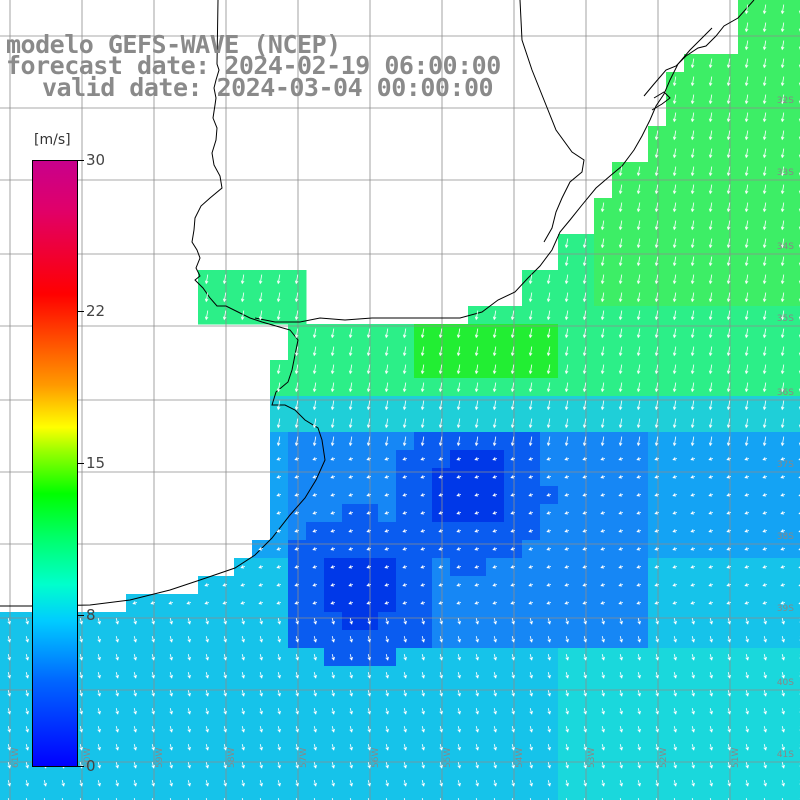  I want to click on colorbar-tick-mark, so click(81, 160).